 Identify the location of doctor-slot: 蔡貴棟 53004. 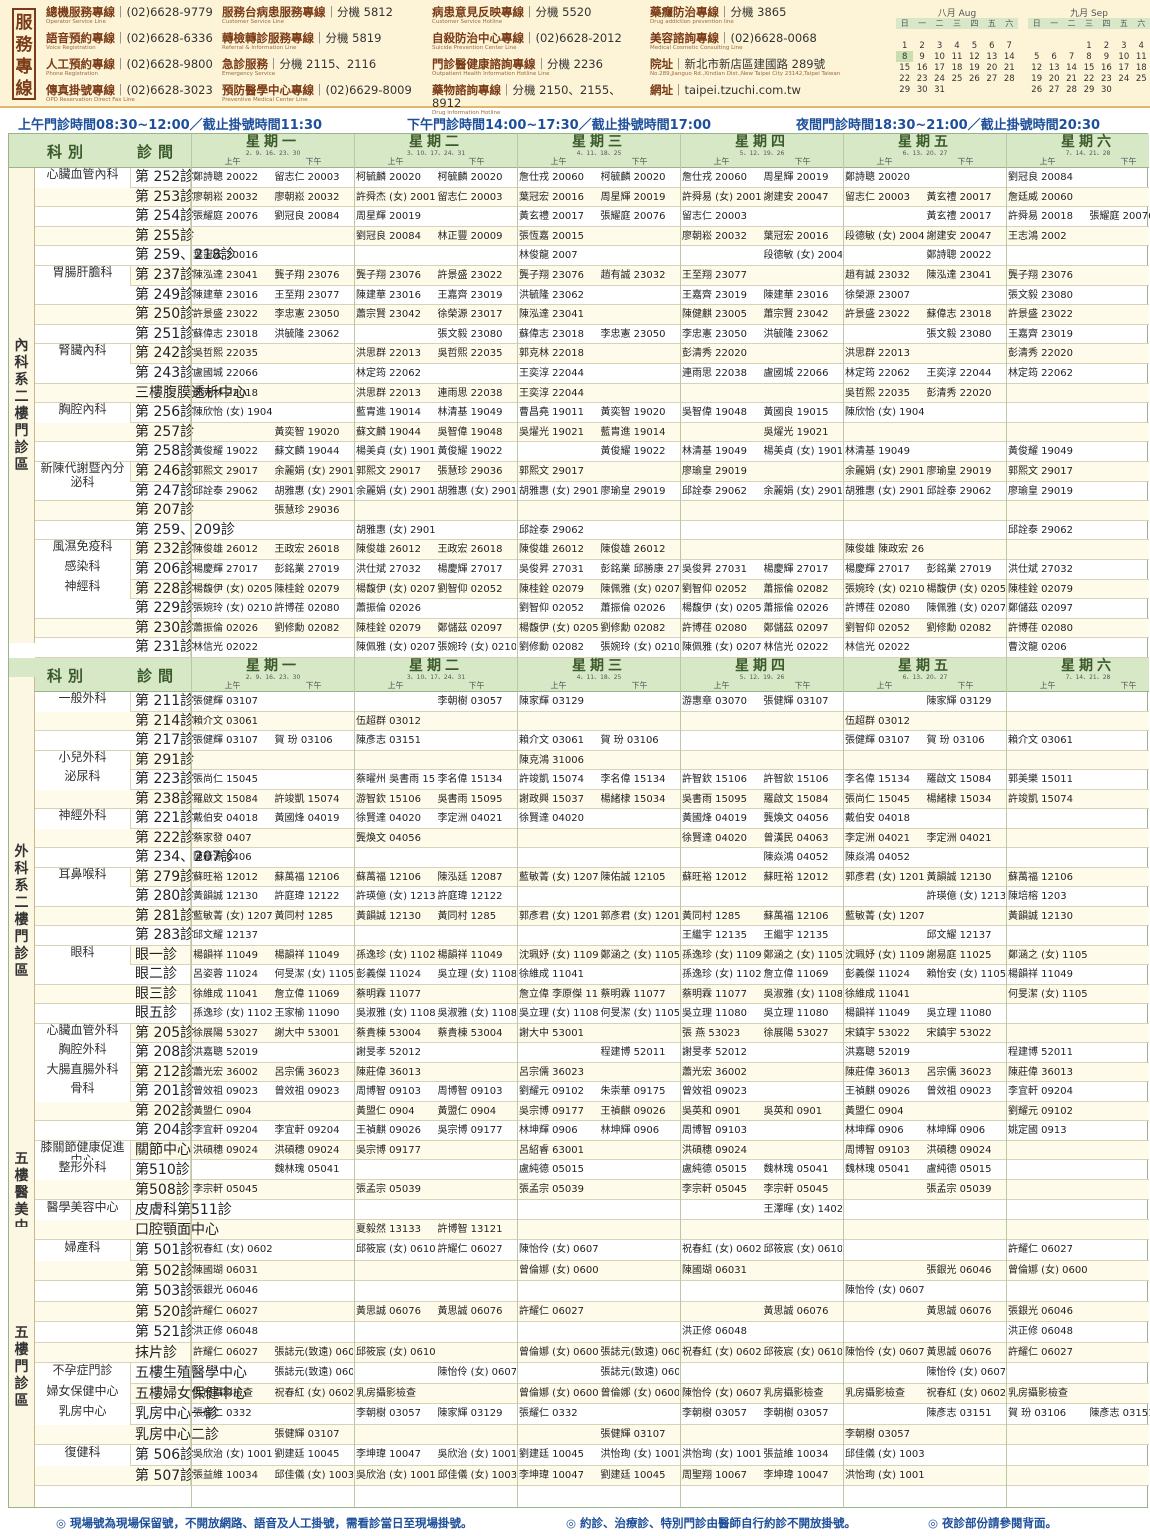
(388, 1033).